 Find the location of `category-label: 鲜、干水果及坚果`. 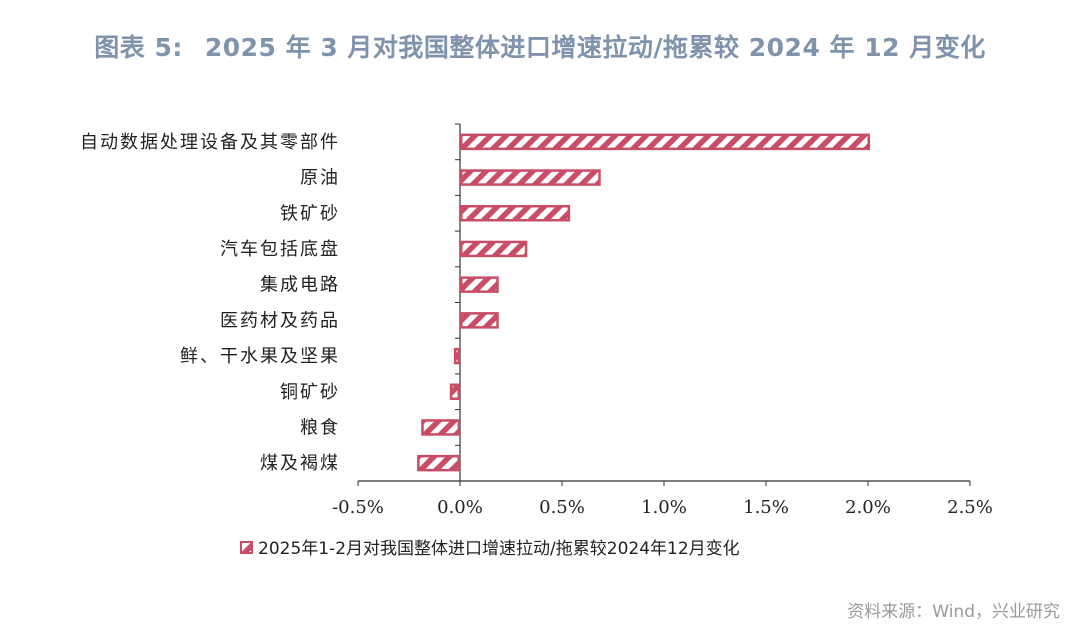

category-label: 鲜、干水果及坚果 is located at coordinates (260, 356).